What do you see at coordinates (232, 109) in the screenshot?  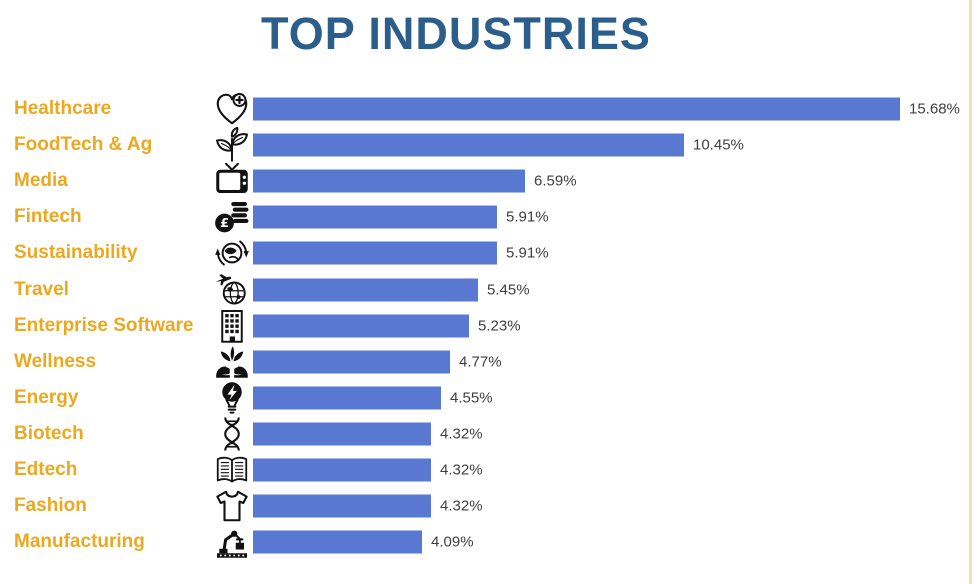 I see `heart-medical-icon` at bounding box center [232, 109].